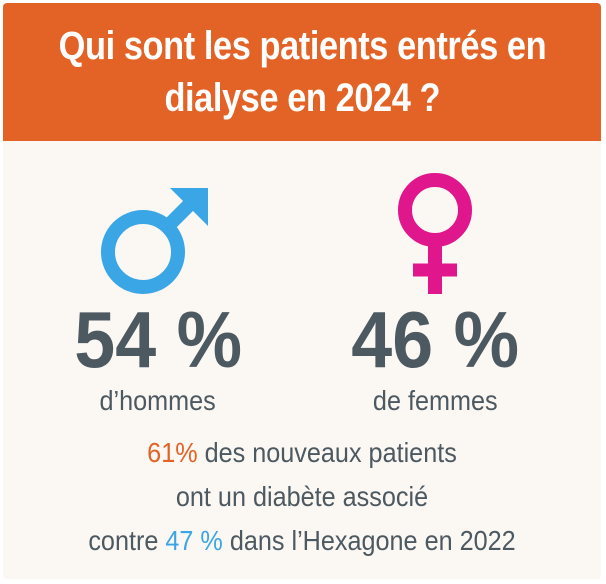 The image size is (606, 584). Describe the element at coordinates (435, 233) in the screenshot. I see `female-symbol-icon` at that location.